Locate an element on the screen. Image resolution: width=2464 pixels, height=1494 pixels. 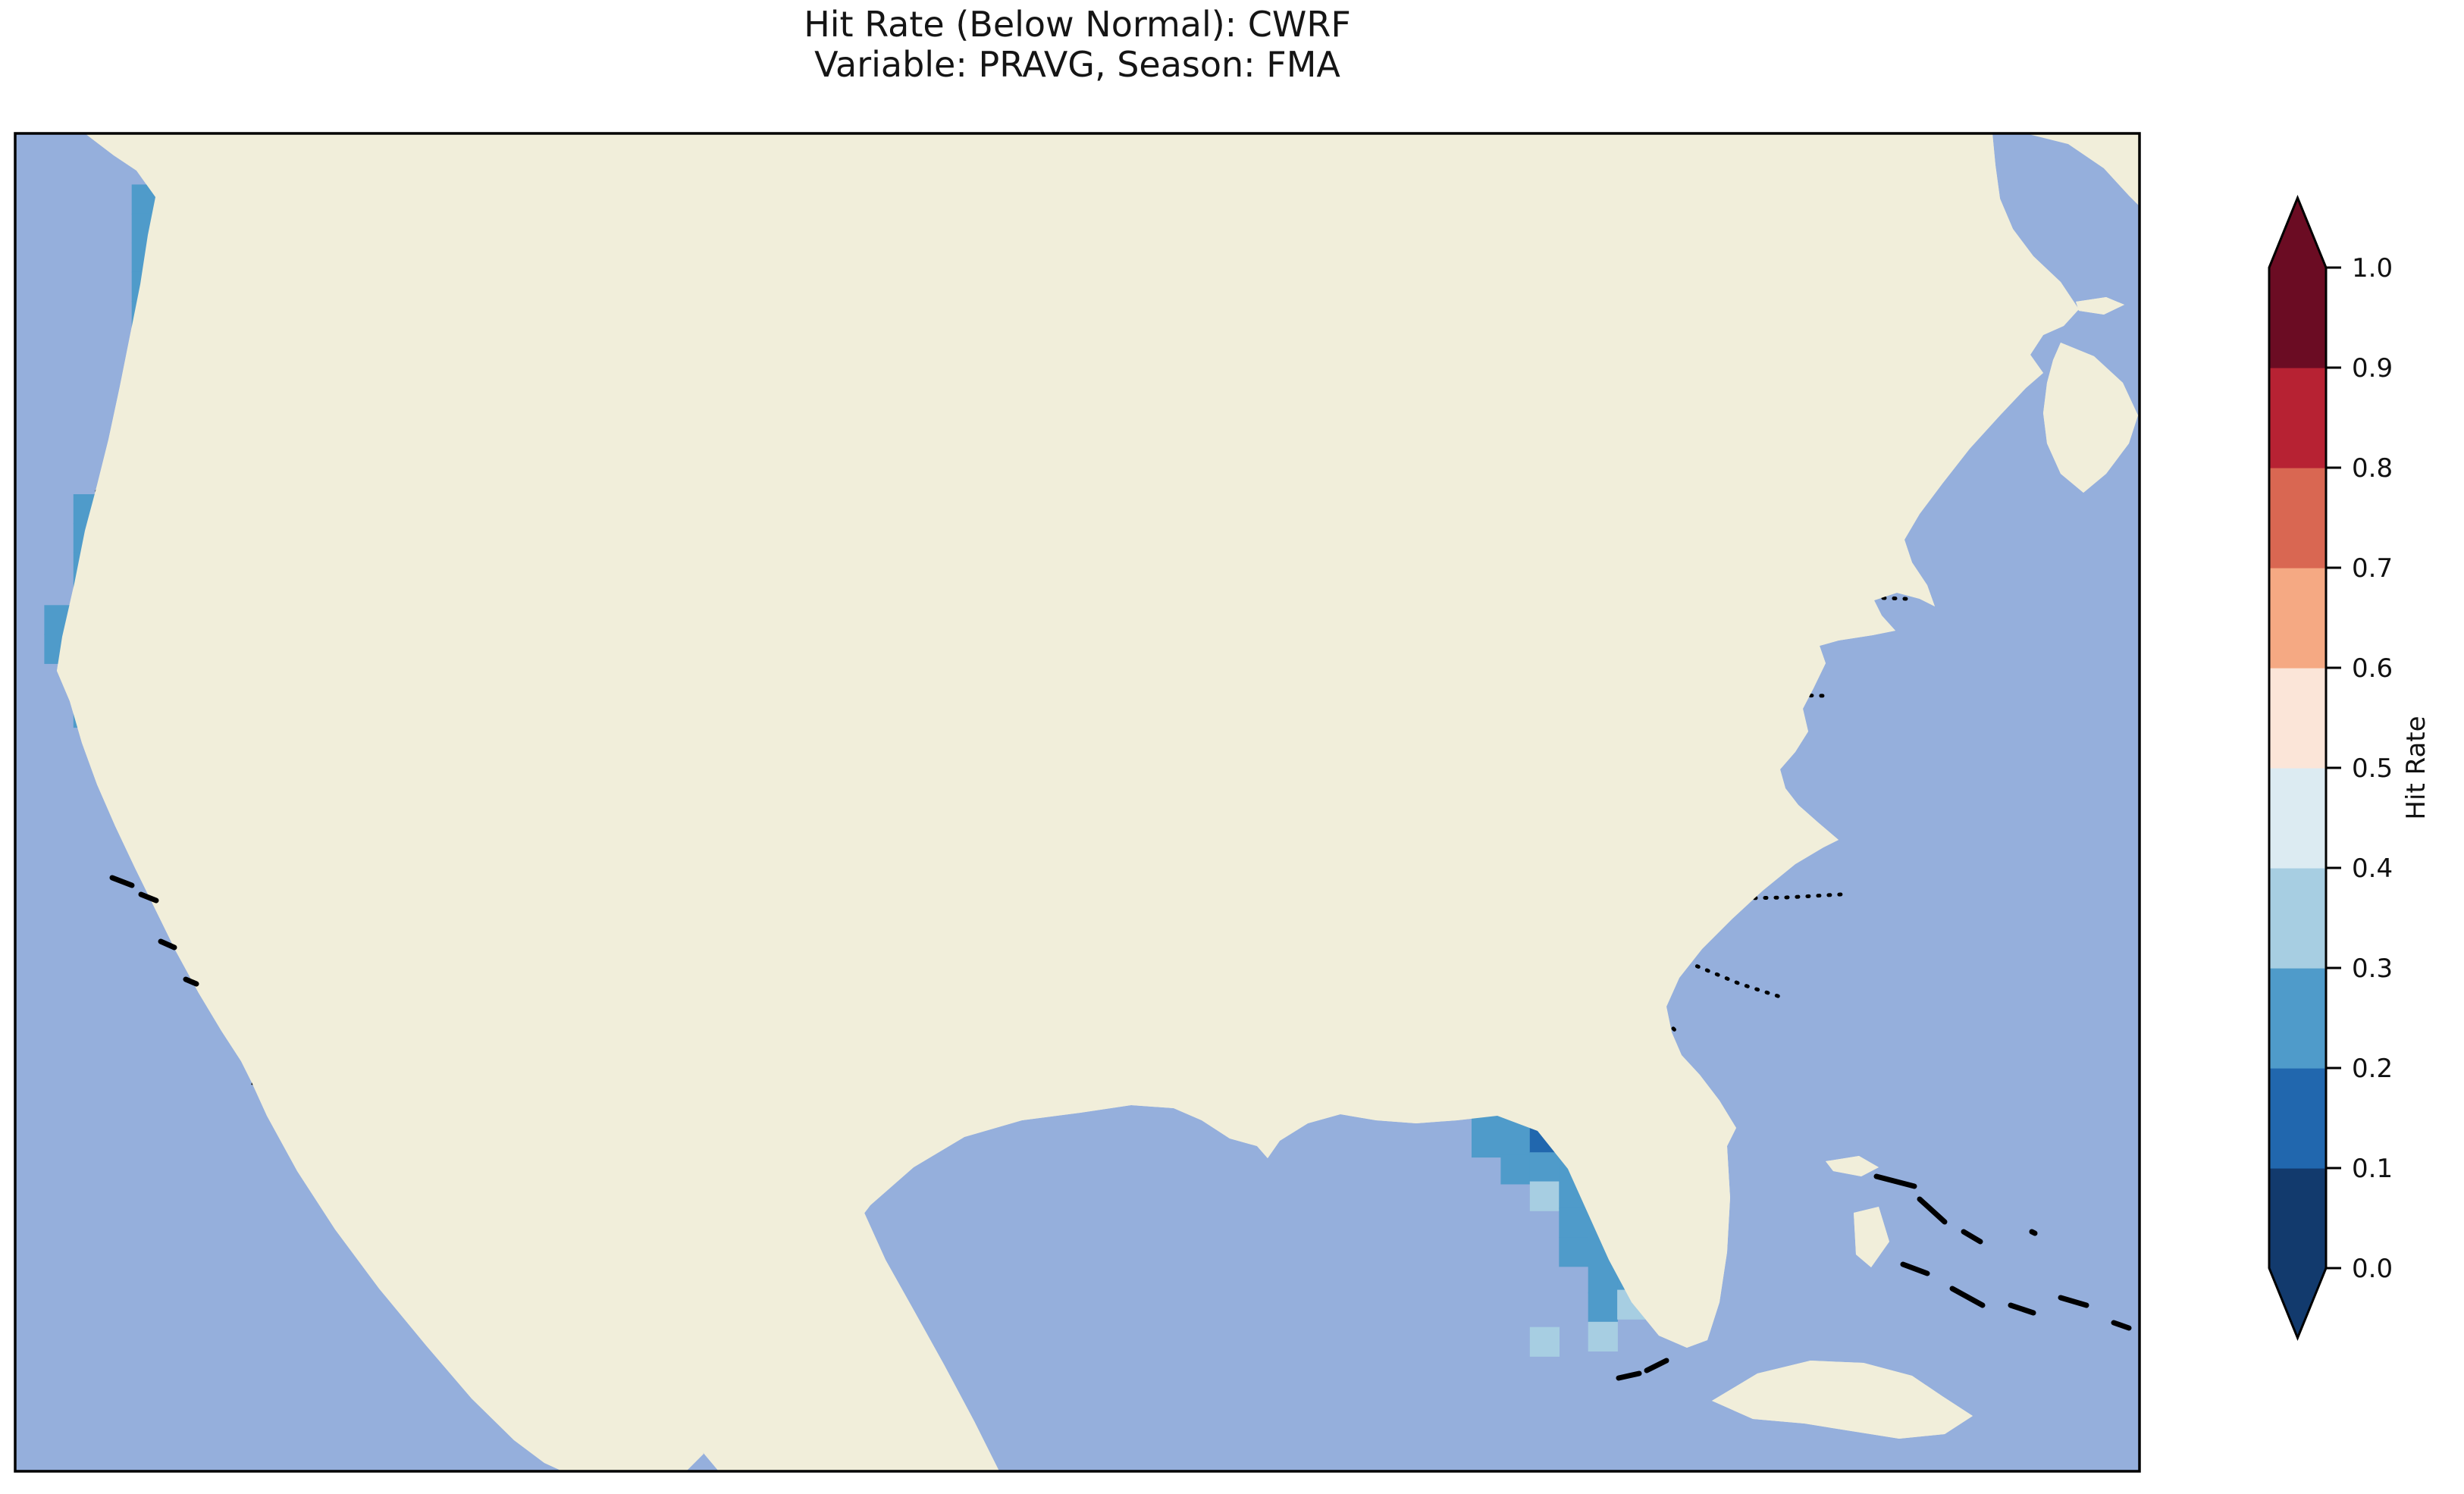
colorbar-tick-label: 0.0 is located at coordinates (2372, 1269).